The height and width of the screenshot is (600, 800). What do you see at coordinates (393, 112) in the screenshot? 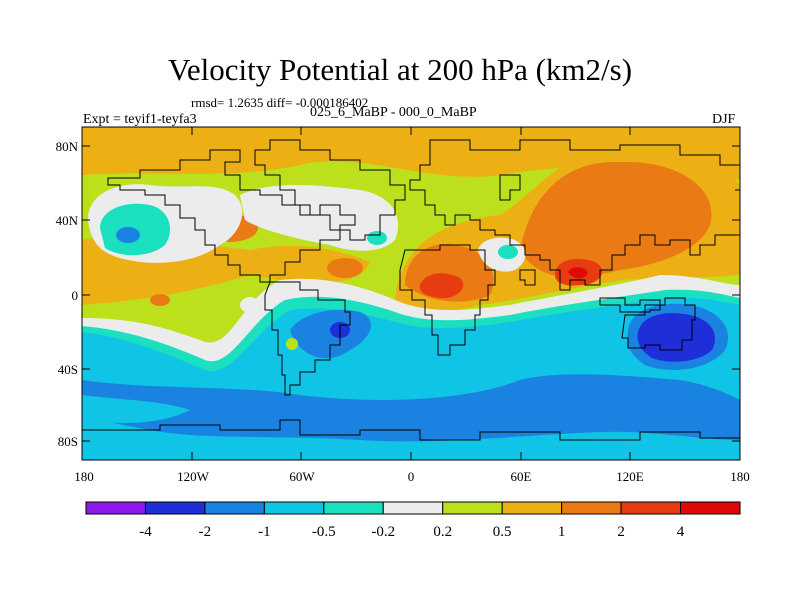
I see `subtitle-label: 025_6_MaBP - 000_0_MaBP` at bounding box center [393, 112].